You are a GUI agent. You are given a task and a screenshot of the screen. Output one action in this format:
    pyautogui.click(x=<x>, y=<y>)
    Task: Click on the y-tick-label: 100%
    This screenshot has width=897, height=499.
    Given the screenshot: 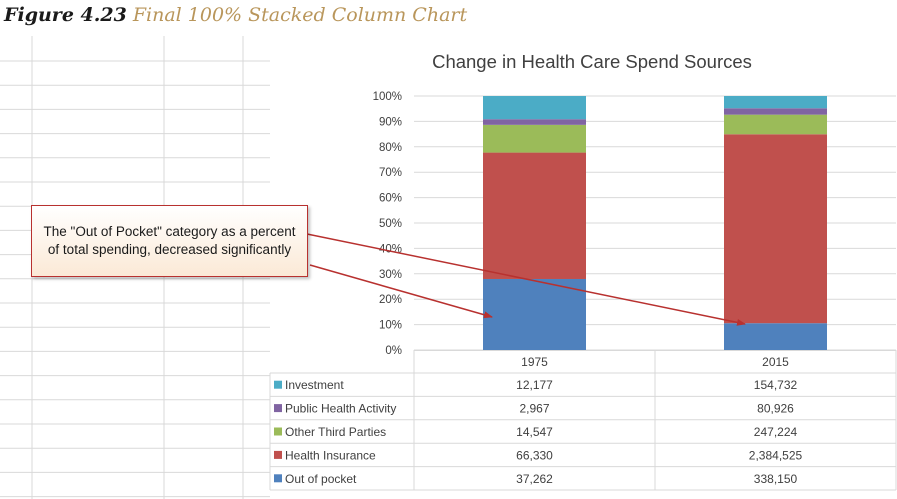 What is the action you would take?
    pyautogui.click(x=387, y=97)
    